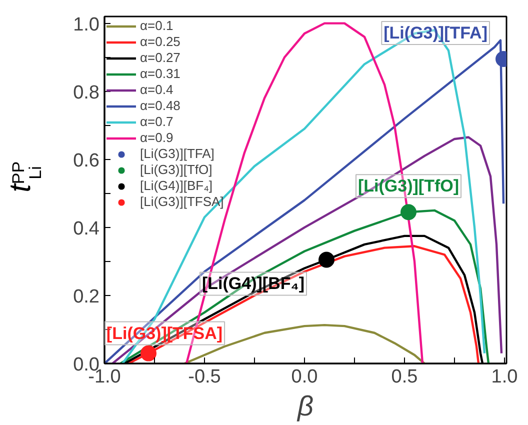 The height and width of the screenshot is (425, 528). What do you see at coordinates (176, 169) in the screenshot?
I see `legend-label: [Li(G3)][TfO]` at bounding box center [176, 169].